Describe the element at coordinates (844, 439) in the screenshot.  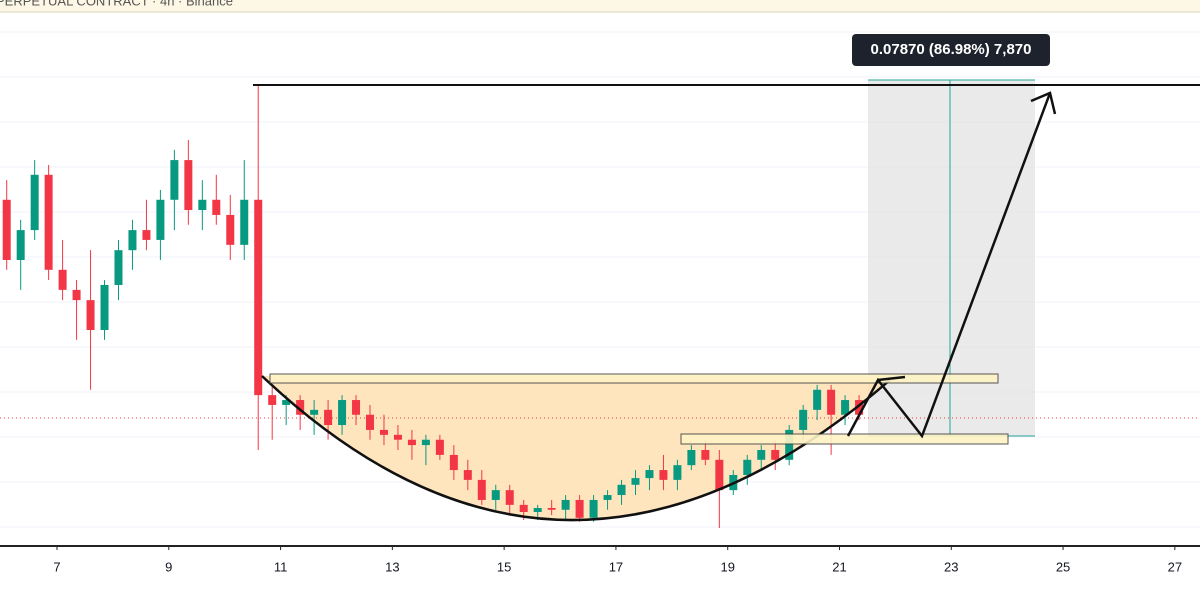
I see `support-zone` at that location.